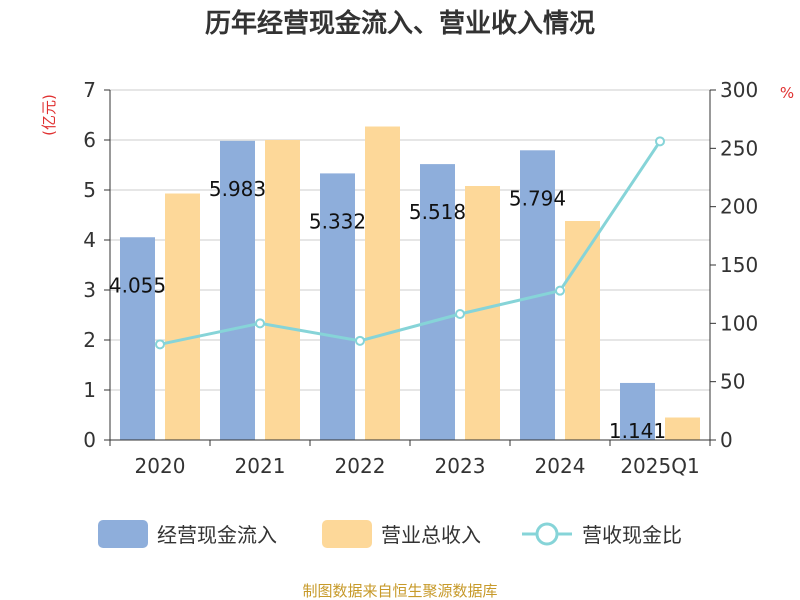 The height and width of the screenshot is (600, 800). Describe the element at coordinates (537, 198) in the screenshot. I see `data-label: 5.794` at that location.